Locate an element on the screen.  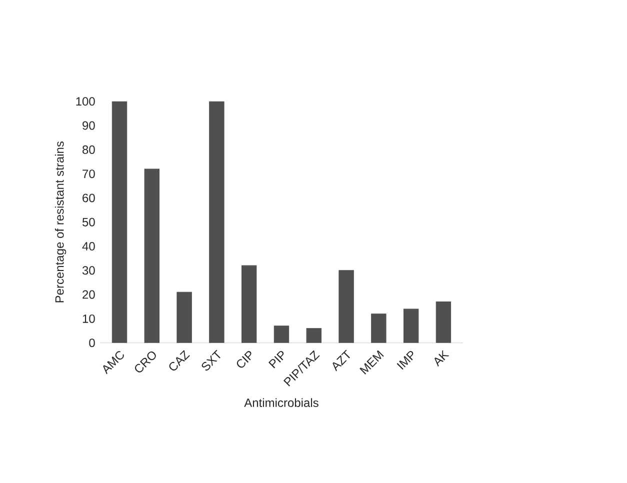
y-tick-label: 100 is located at coordinates (85, 101).